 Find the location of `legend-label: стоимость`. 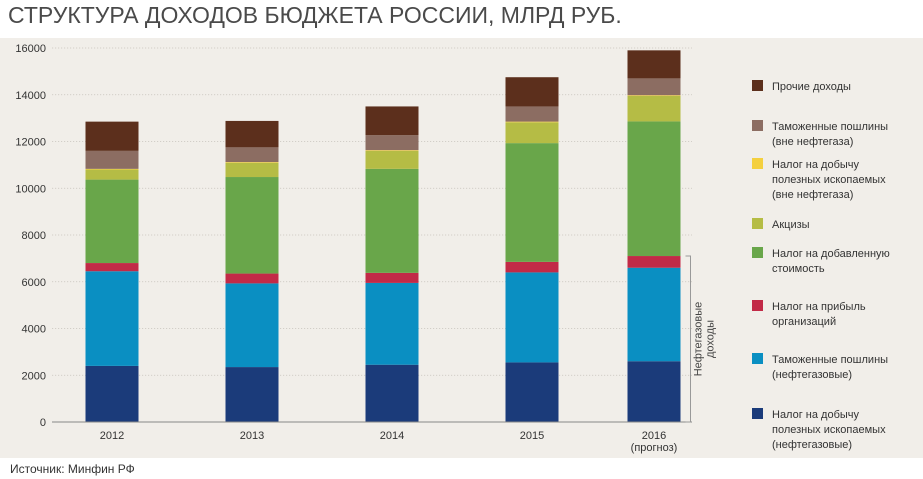

legend-label: стоимость is located at coordinates (798, 269).